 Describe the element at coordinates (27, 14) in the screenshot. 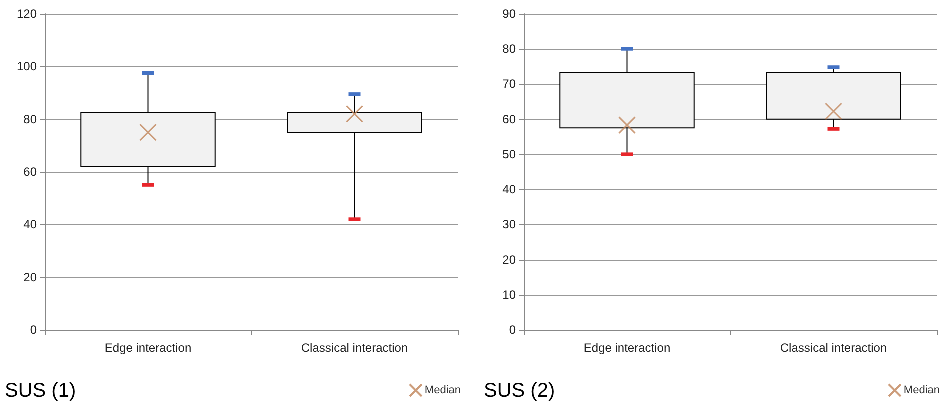

I see `y-tick-label: 120` at that location.